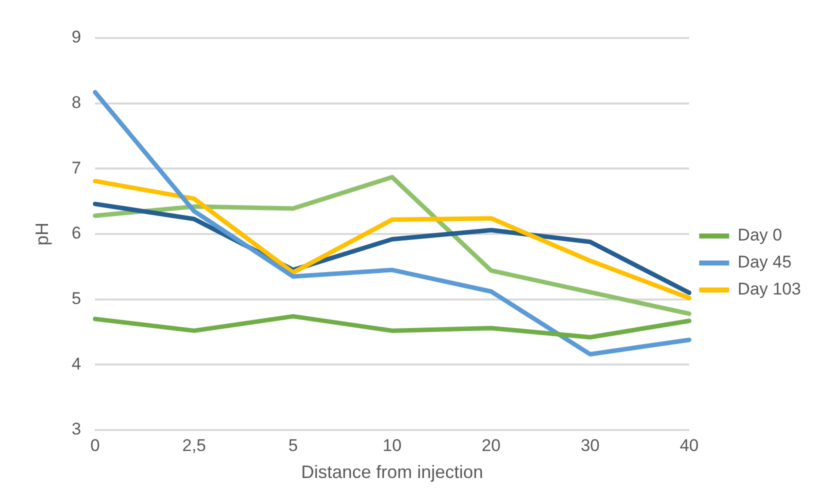 The image size is (829, 498). What do you see at coordinates (765, 262) in the screenshot?
I see `legend-label: Day 45` at bounding box center [765, 262].